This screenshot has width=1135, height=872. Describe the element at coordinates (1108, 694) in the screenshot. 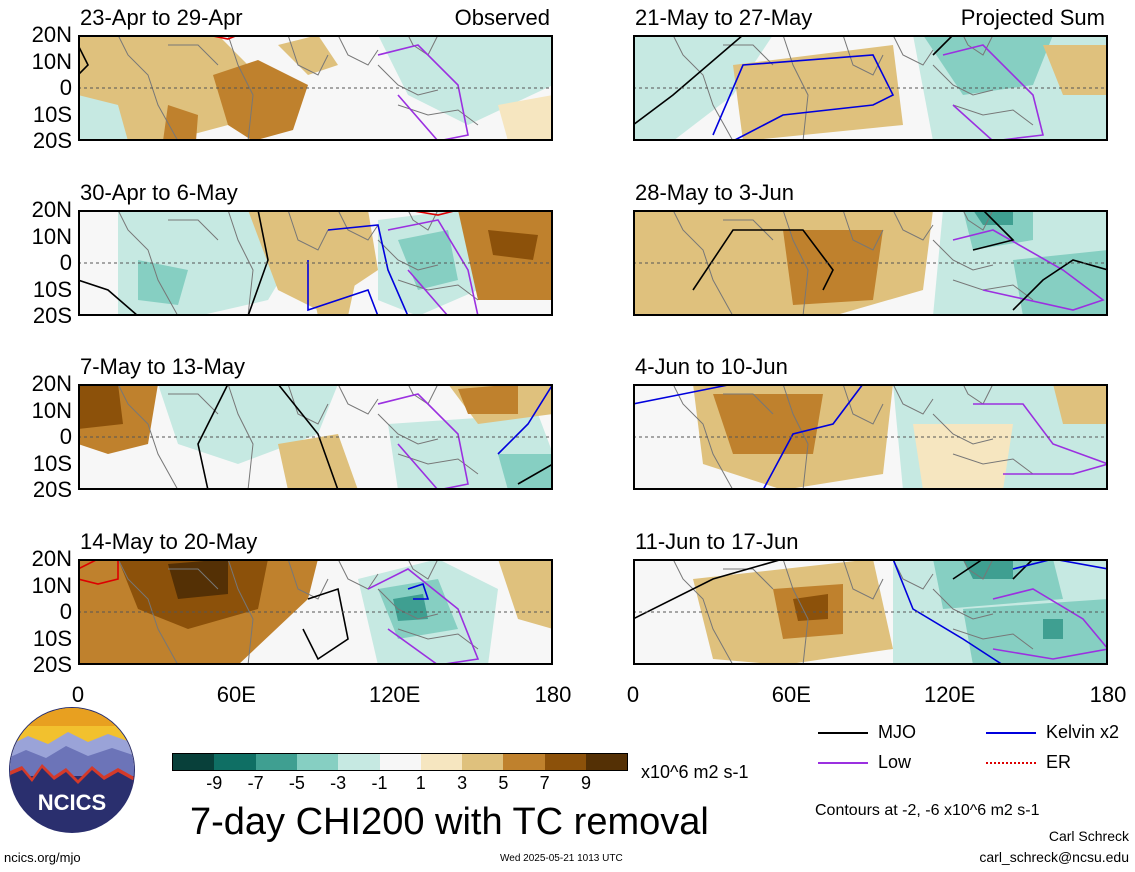

I see `longitude-label: 180` at that location.